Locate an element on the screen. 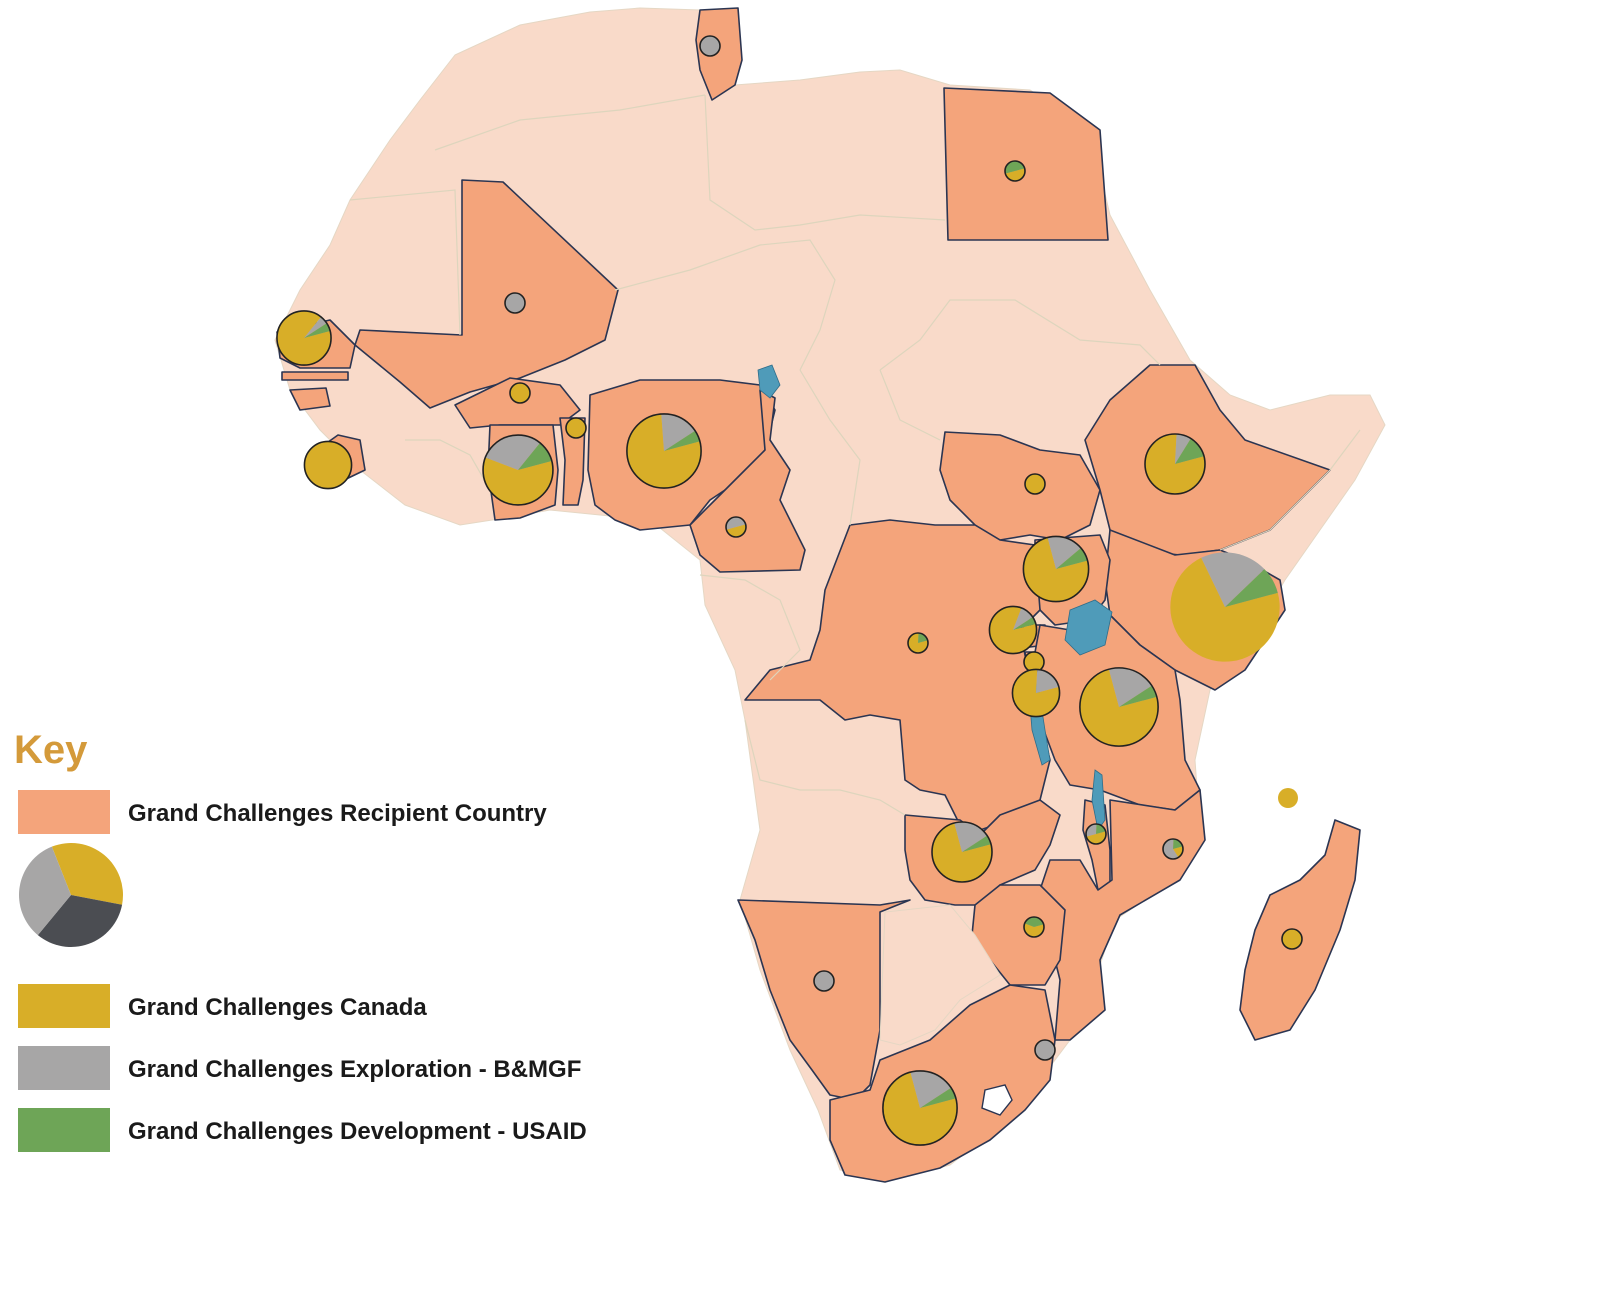 The width and height of the screenshot is (1600, 1289). pie-marker-benin-outline is located at coordinates (576, 428).